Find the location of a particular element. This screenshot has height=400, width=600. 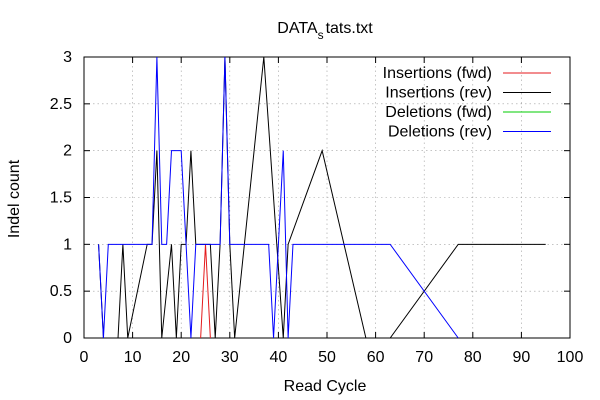

x-tick-label: 100 is located at coordinates (570, 357).